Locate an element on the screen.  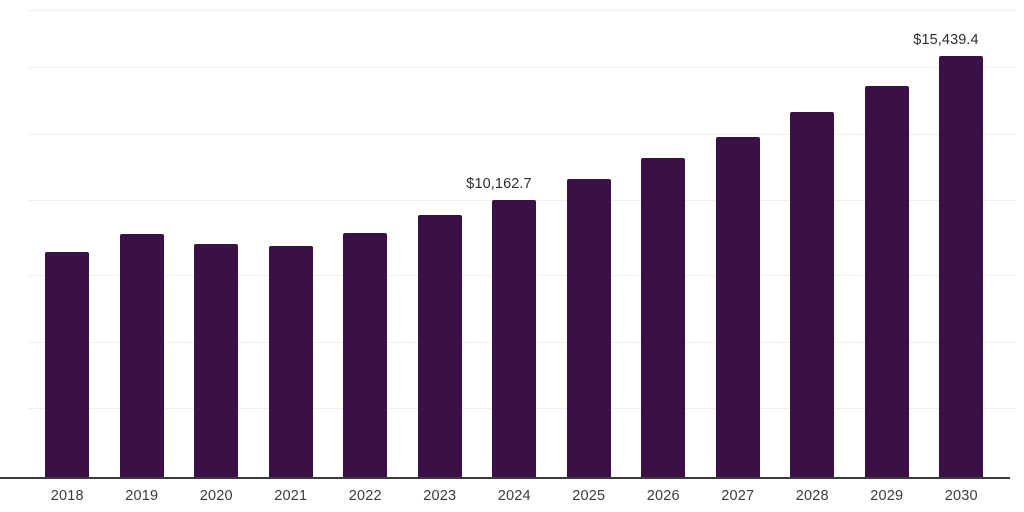
bar-value-label: $10,162.7 is located at coordinates (499, 184).